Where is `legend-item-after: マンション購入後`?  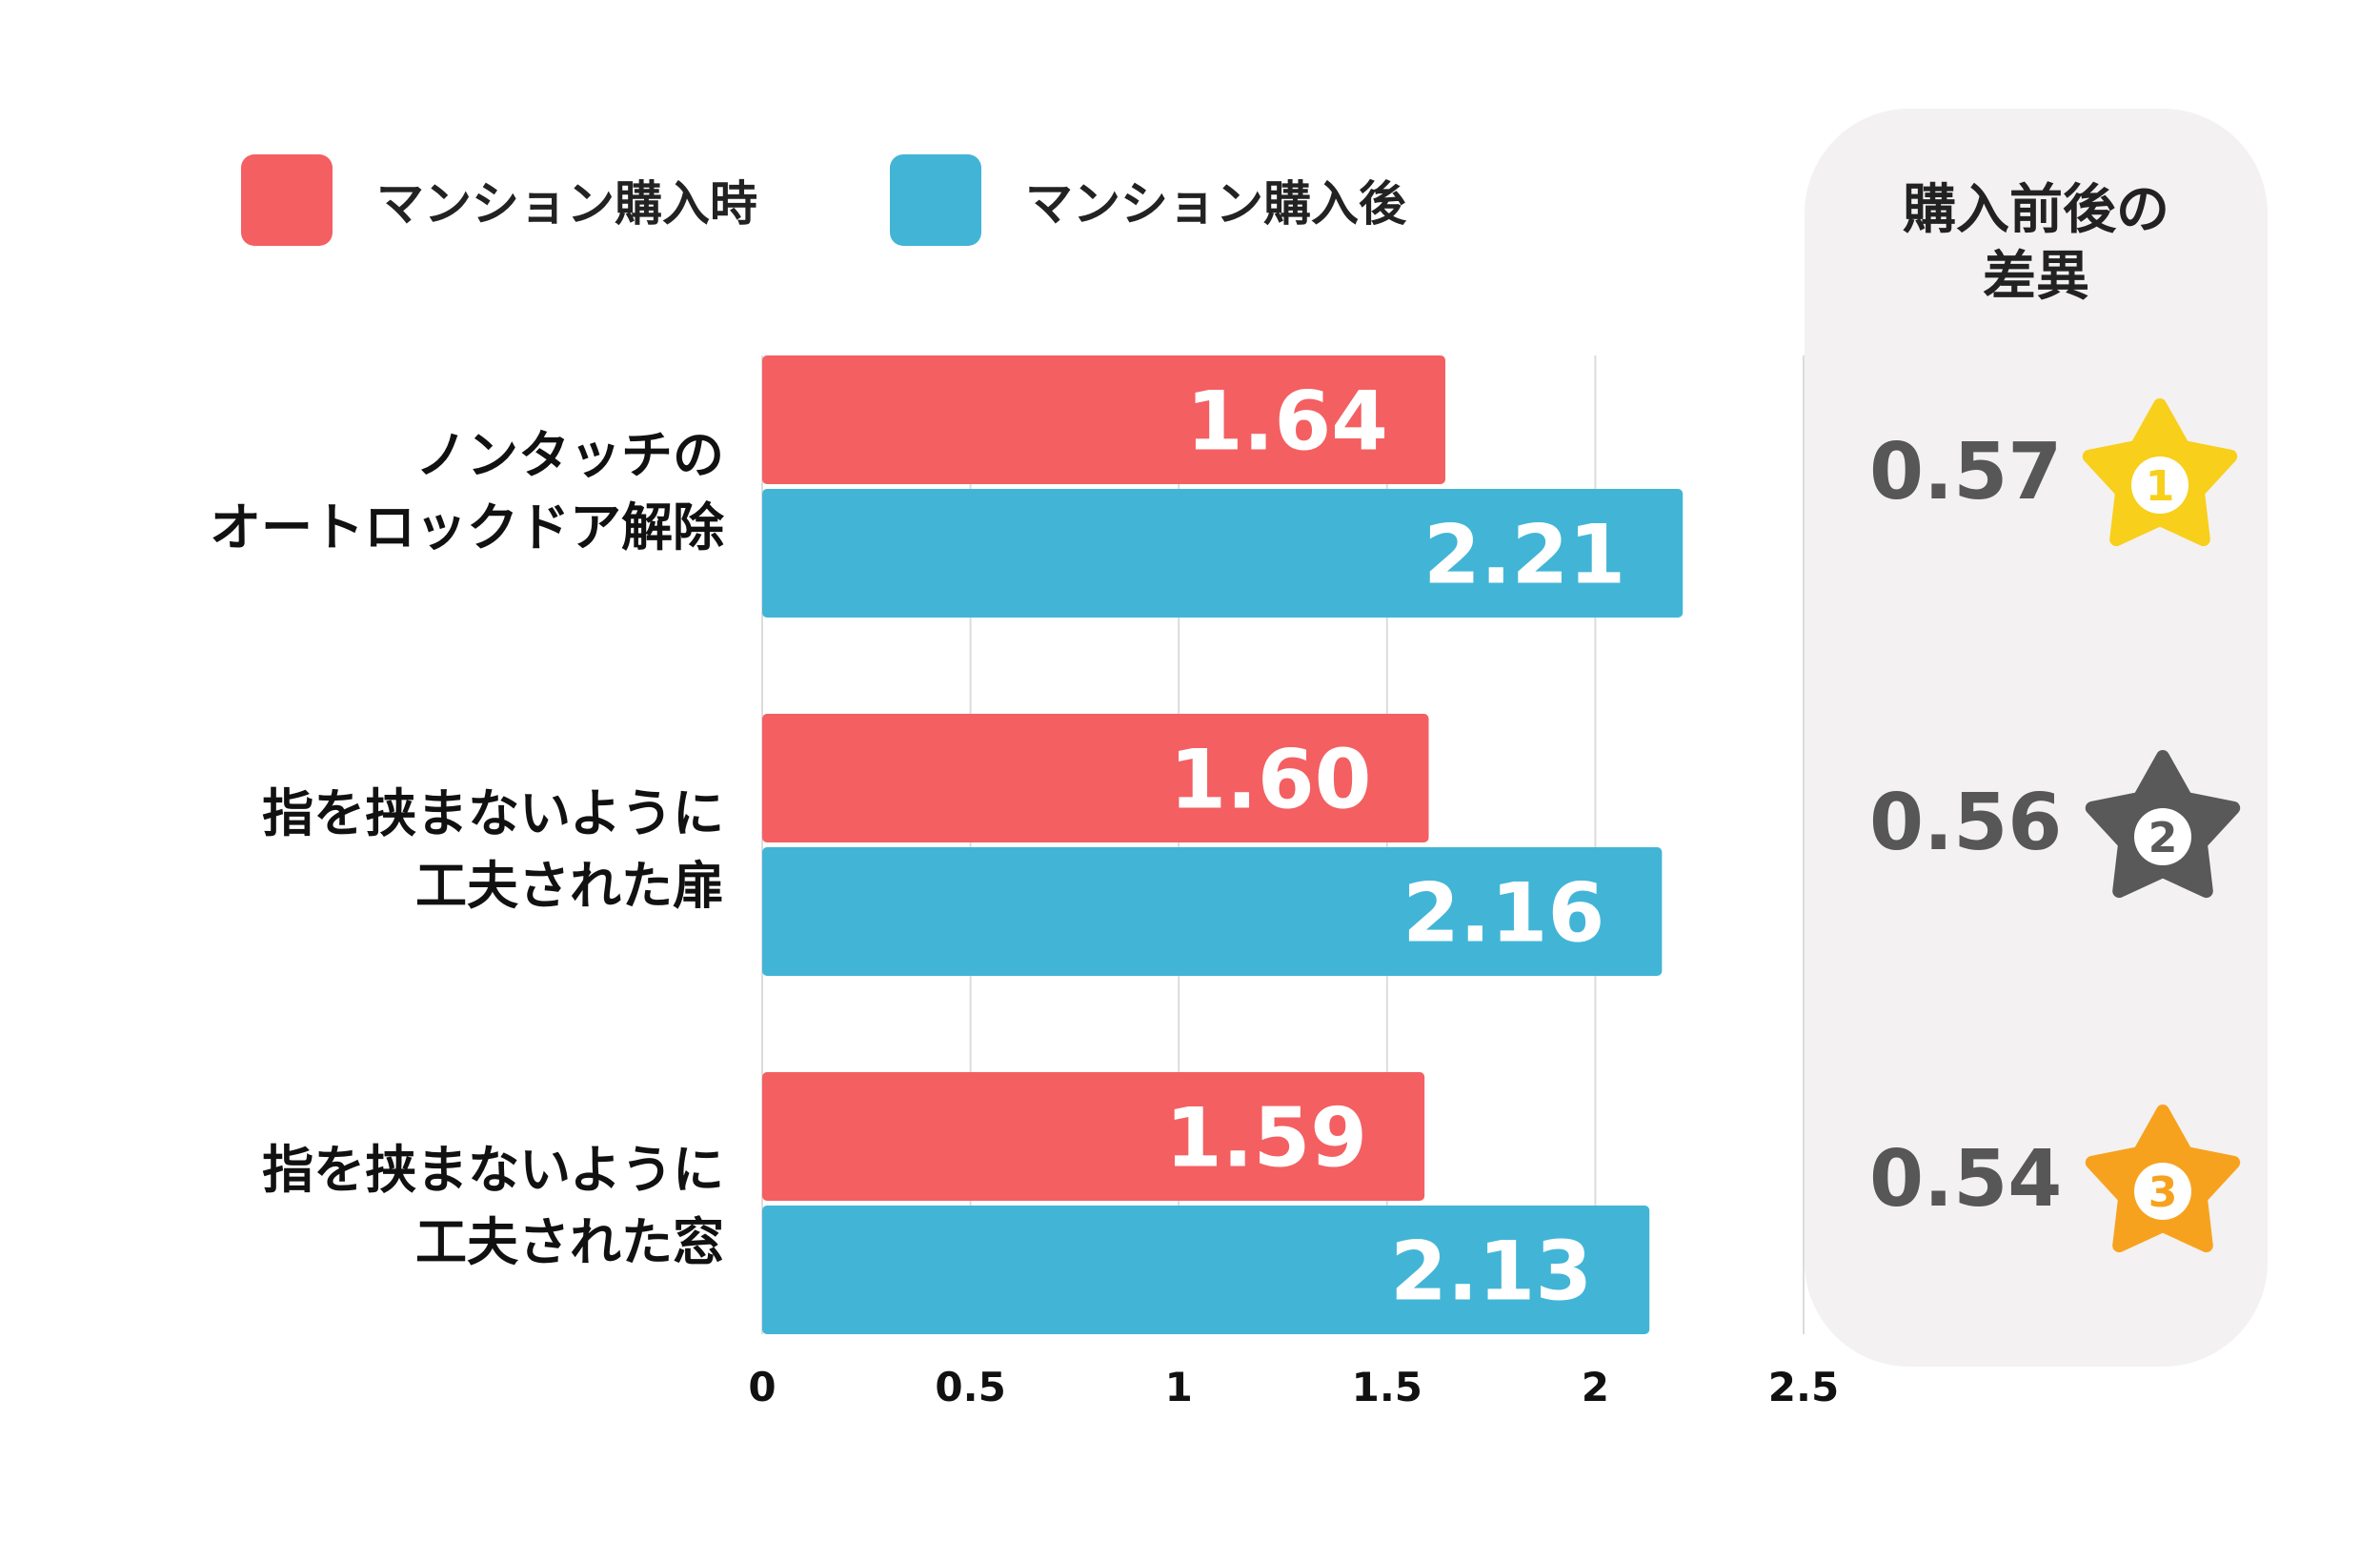
legend-item-after: マンション購入後 is located at coordinates (1148, 200).